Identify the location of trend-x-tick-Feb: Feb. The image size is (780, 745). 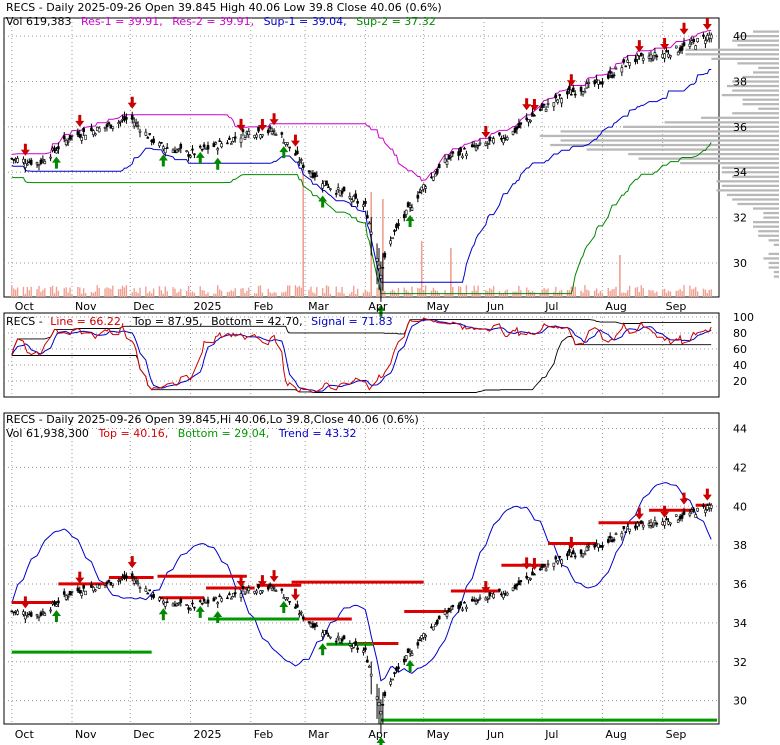
(263, 734).